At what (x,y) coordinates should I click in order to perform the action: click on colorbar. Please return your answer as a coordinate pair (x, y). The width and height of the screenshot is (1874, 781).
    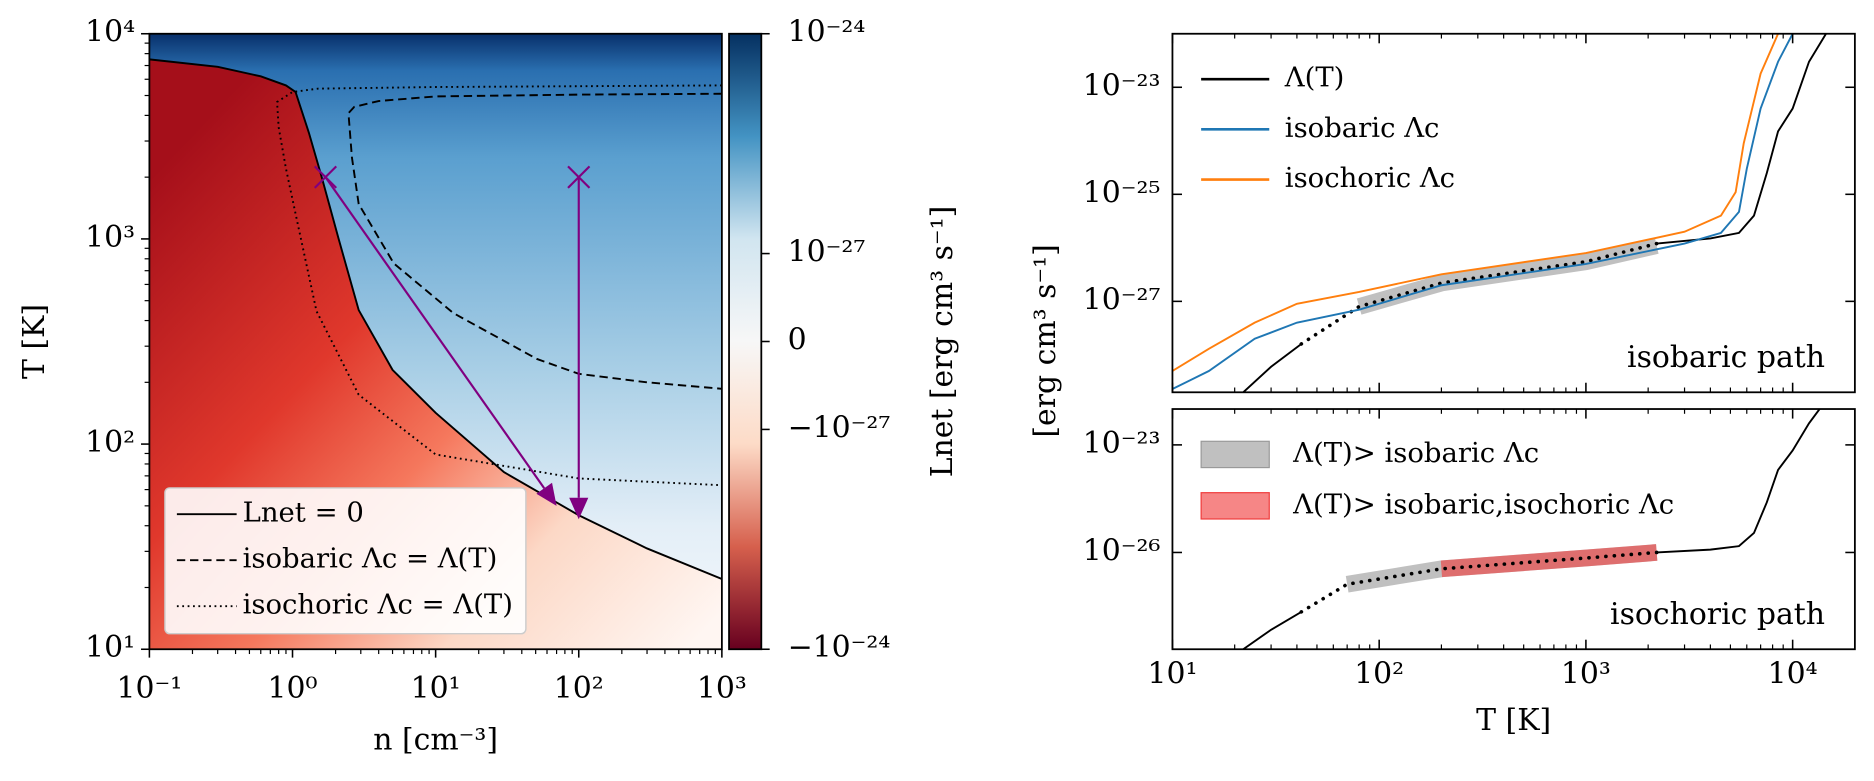
    Looking at the image, I should click on (745, 341).